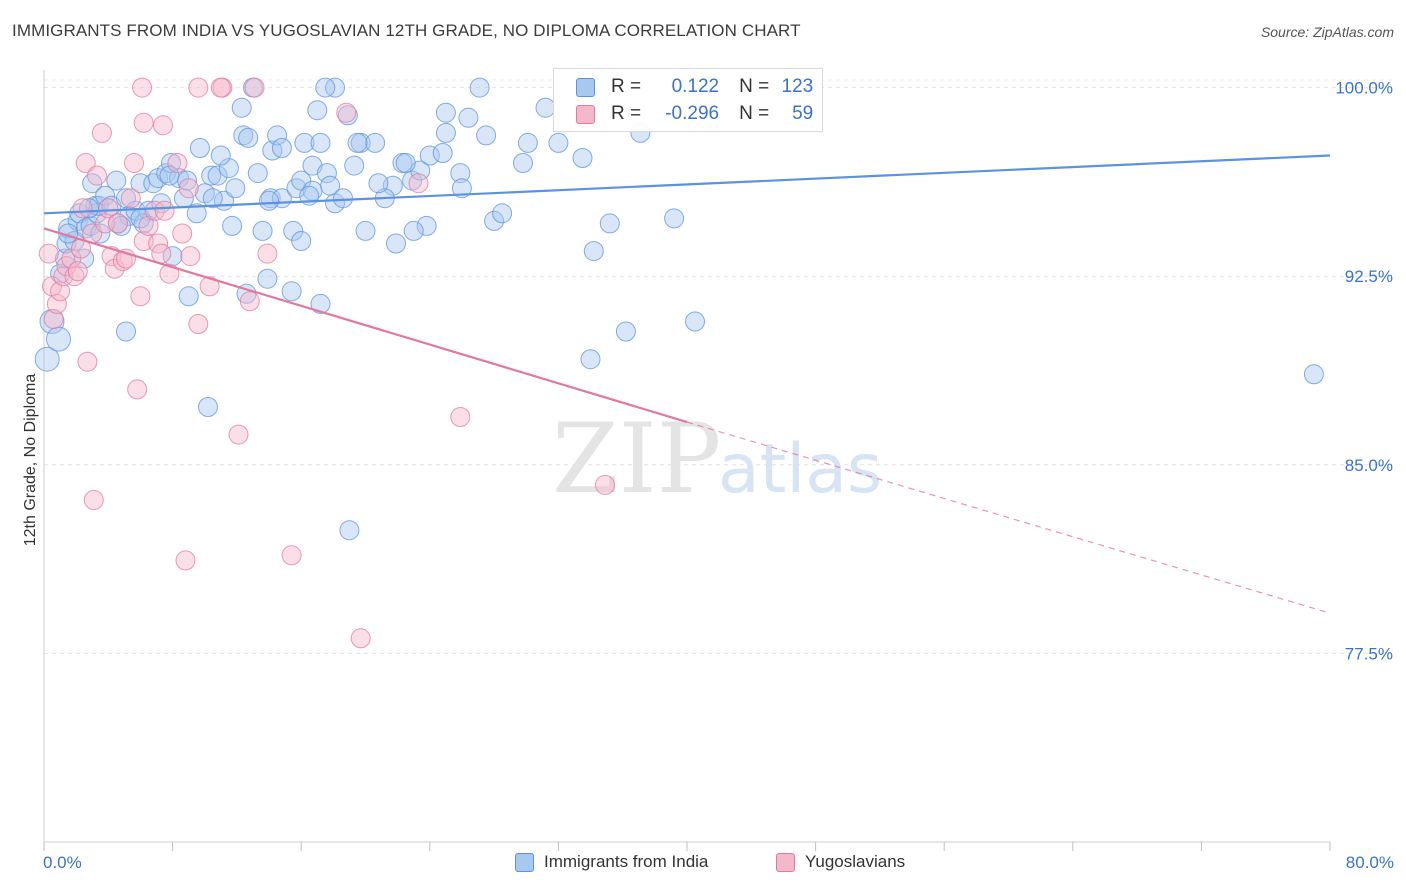 Image resolution: width=1406 pixels, height=892 pixels. I want to click on series-legend: Immigrants from India Yugoslavians, so click(703, 864).